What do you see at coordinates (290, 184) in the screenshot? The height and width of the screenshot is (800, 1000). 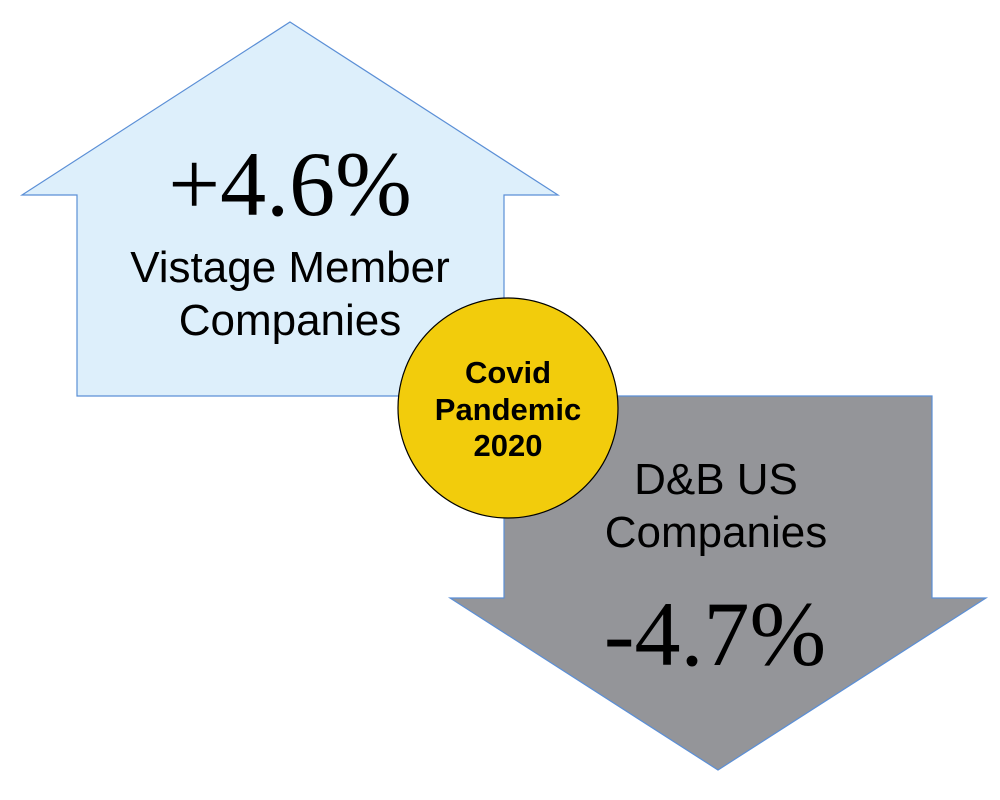 I see `up-arrow-value: +4.6%` at bounding box center [290, 184].